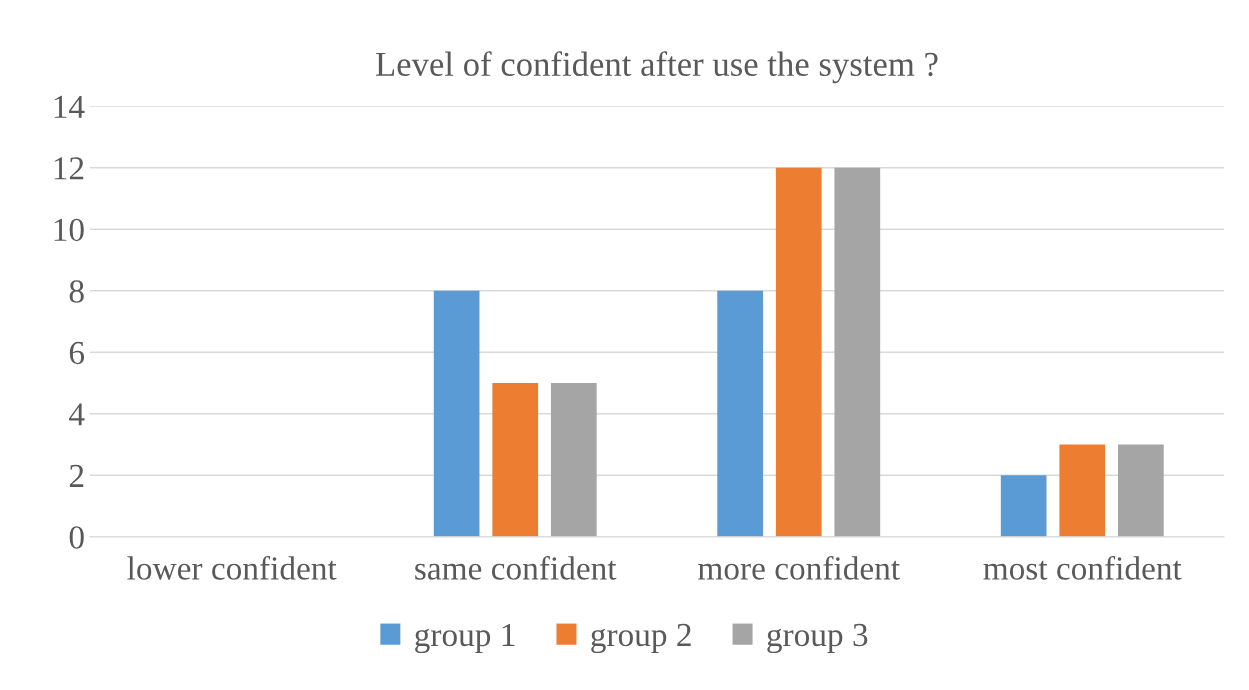 The image size is (1249, 690). What do you see at coordinates (656, 67) in the screenshot?
I see `chart-title: Level of confident after use the system ?` at bounding box center [656, 67].